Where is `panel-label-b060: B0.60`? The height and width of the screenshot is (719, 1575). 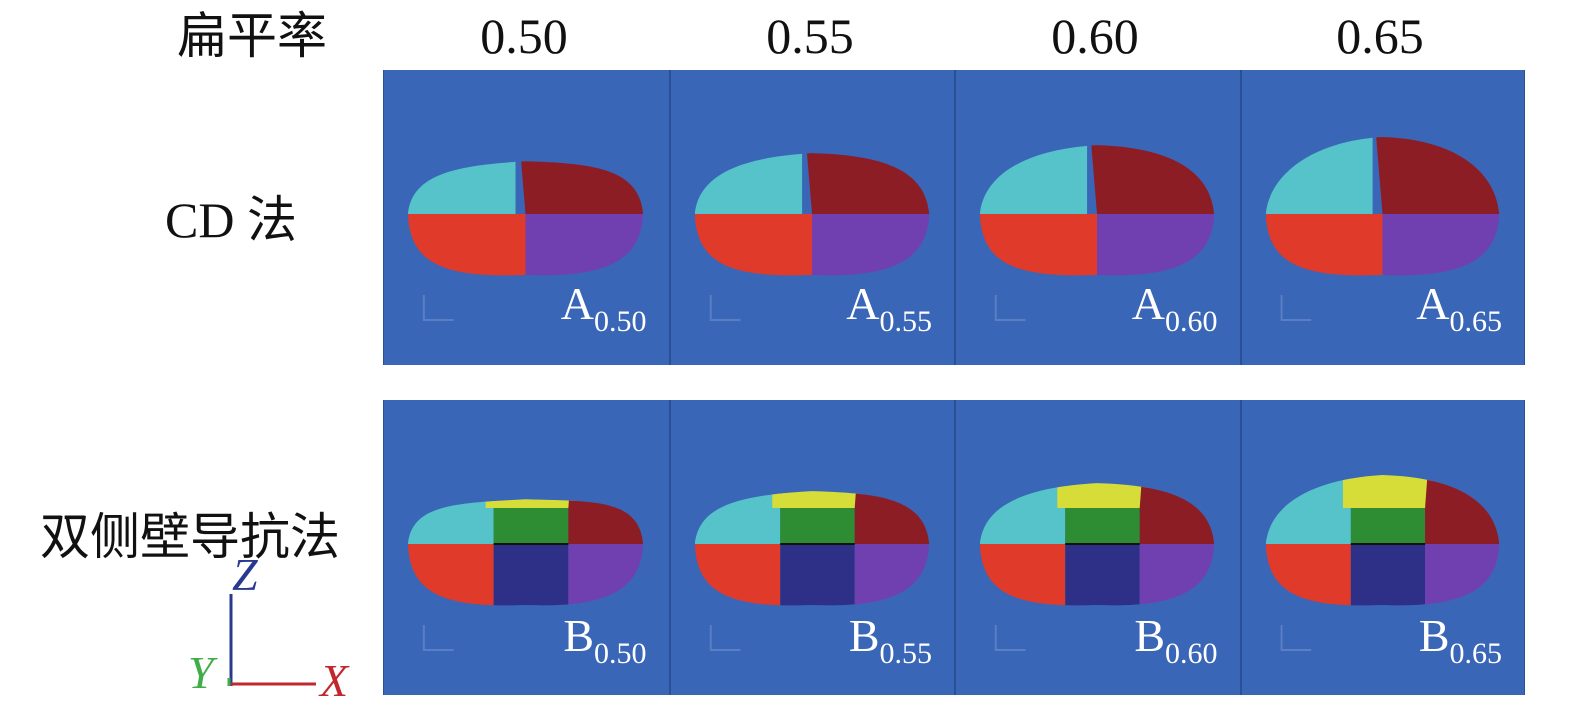 panel-label-b060: B0.60 is located at coordinates (1175, 645).